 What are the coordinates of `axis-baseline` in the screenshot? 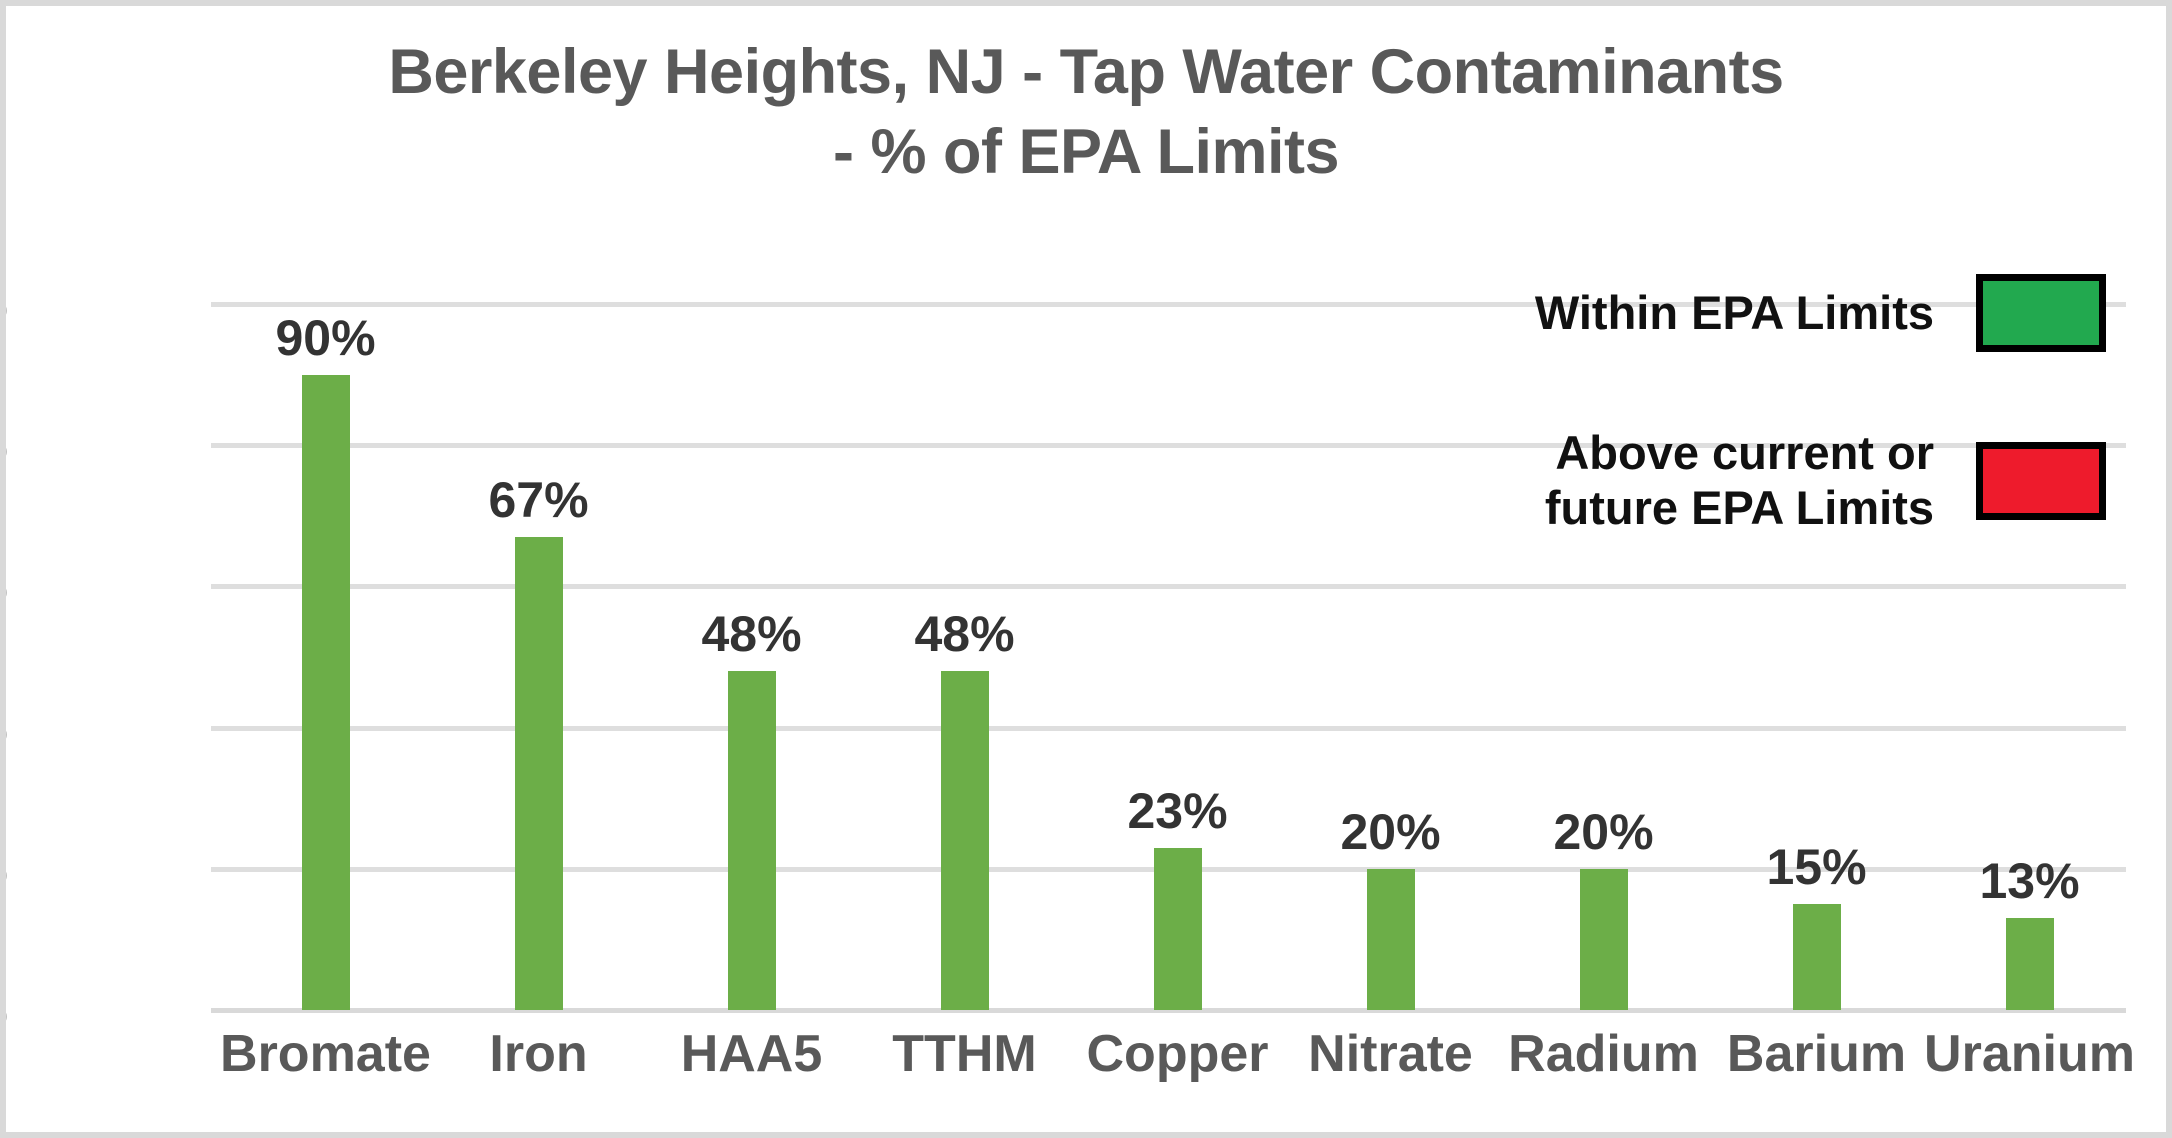 It's located at (1168, 1010).